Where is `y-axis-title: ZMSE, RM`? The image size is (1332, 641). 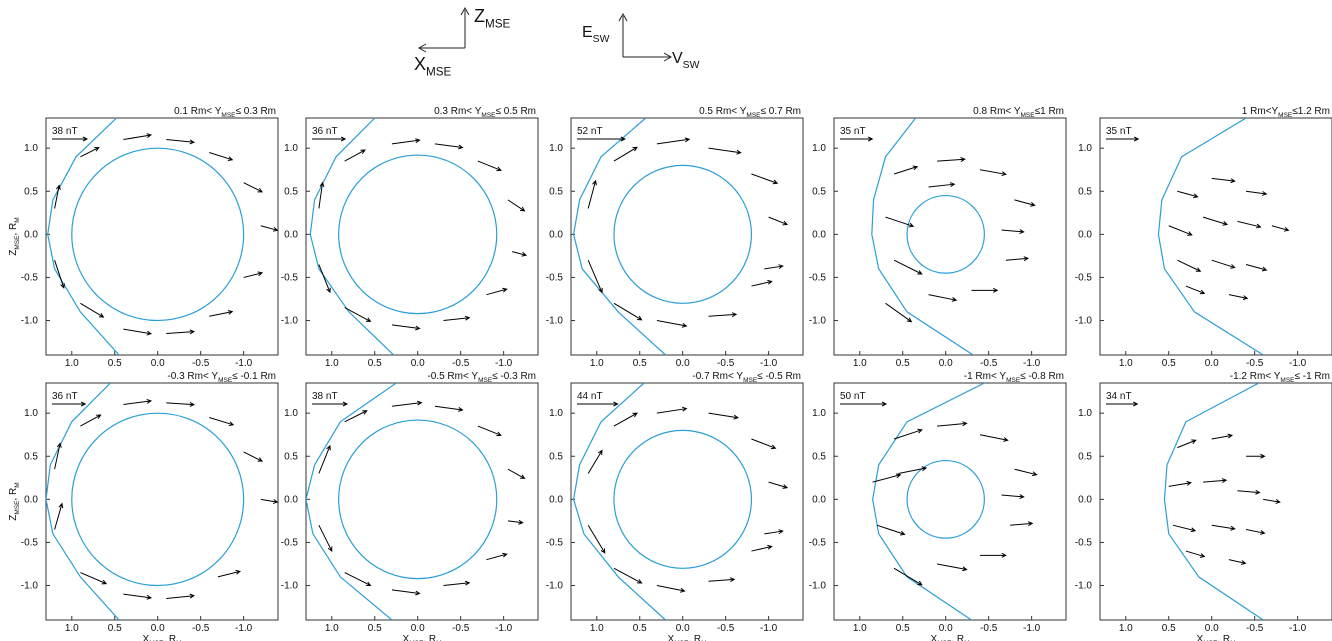 y-axis-title: ZMSE, RM is located at coordinates (14, 236).